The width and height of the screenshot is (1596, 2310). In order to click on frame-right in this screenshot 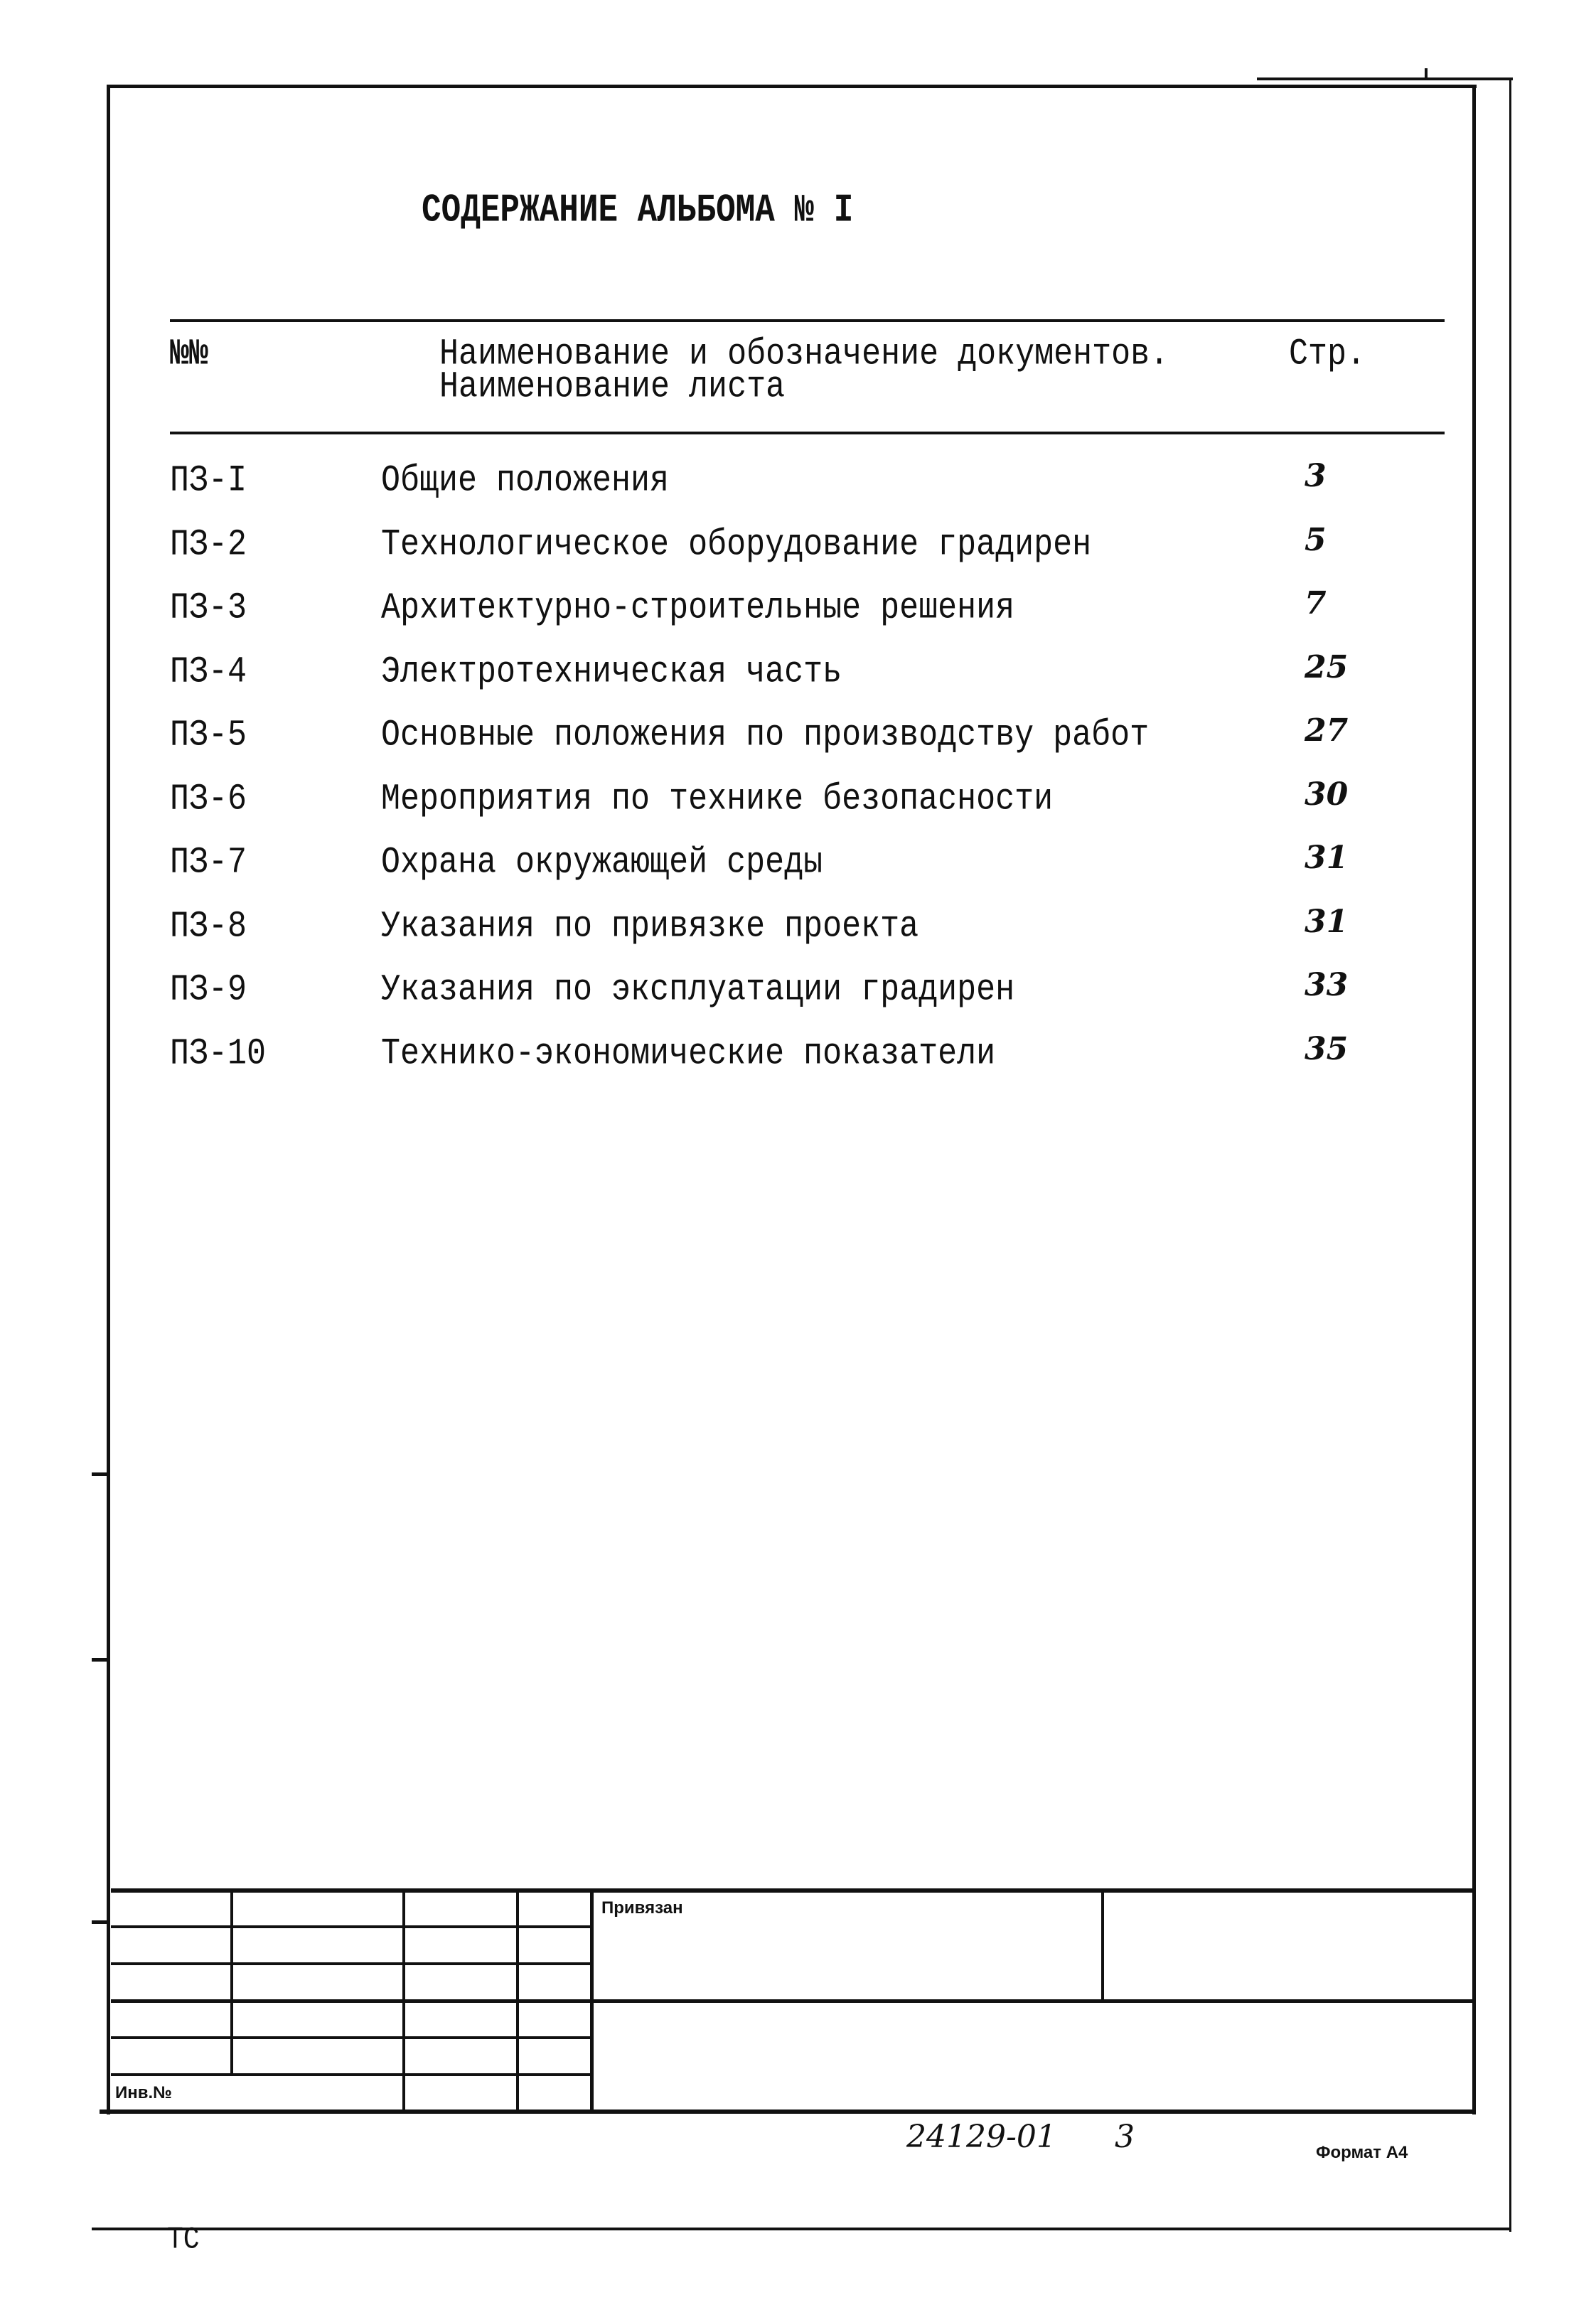, I will do `click(1474, 1099)`.